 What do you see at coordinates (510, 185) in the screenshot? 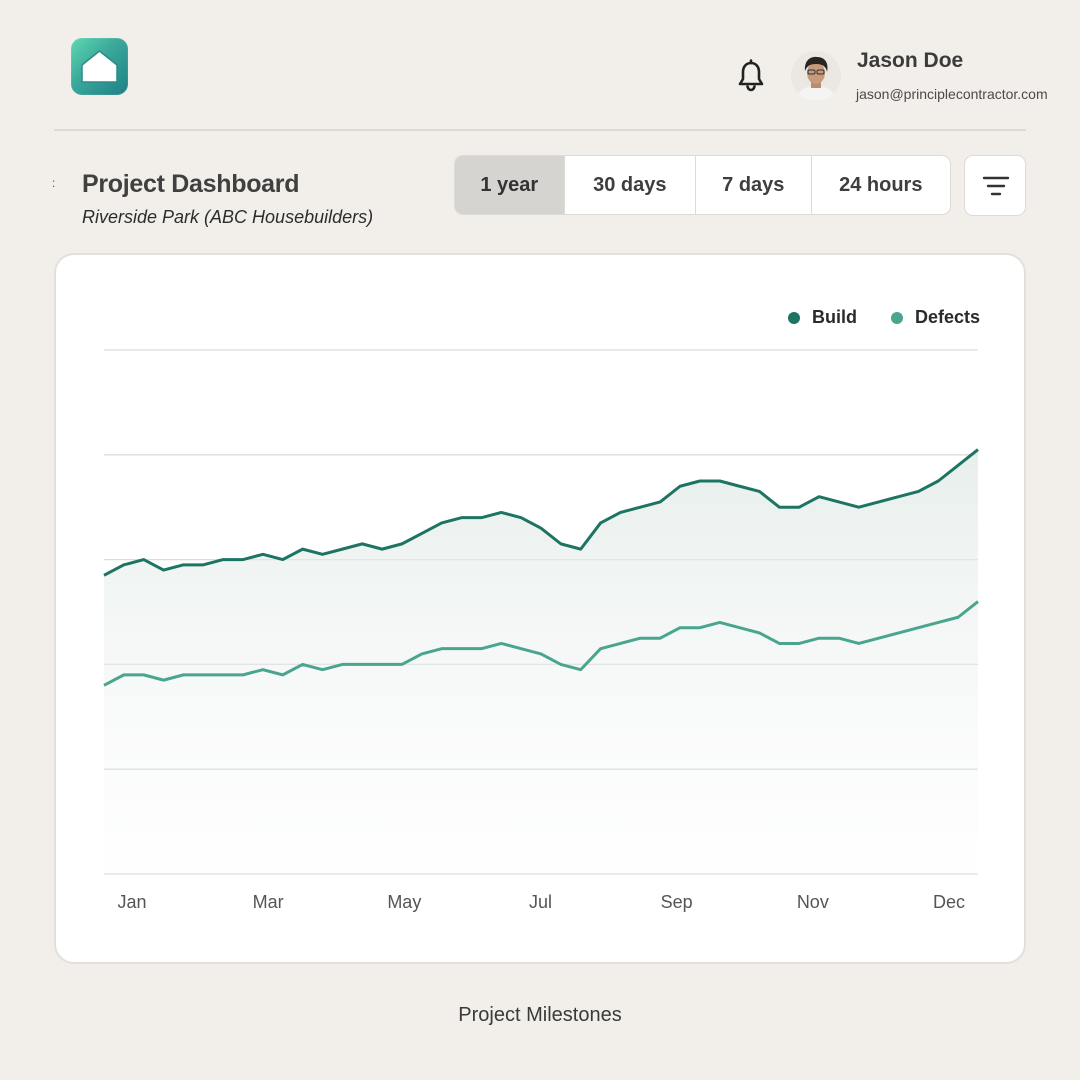
I see `tab-1-year: 1 year` at bounding box center [510, 185].